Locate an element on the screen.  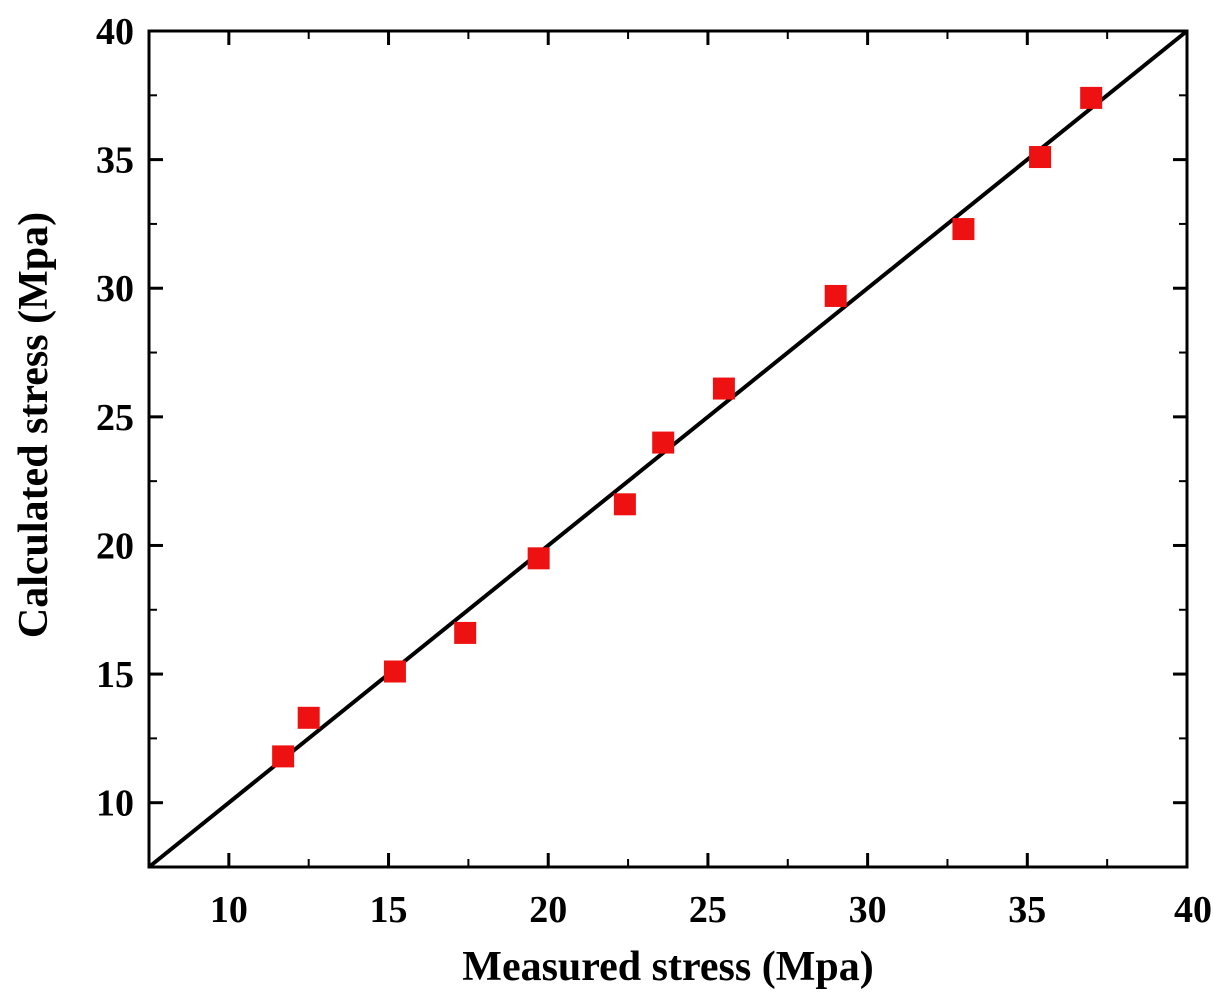
x-tick-labels: 10 15 20 25 30 35 40 is located at coordinates (711, 910).